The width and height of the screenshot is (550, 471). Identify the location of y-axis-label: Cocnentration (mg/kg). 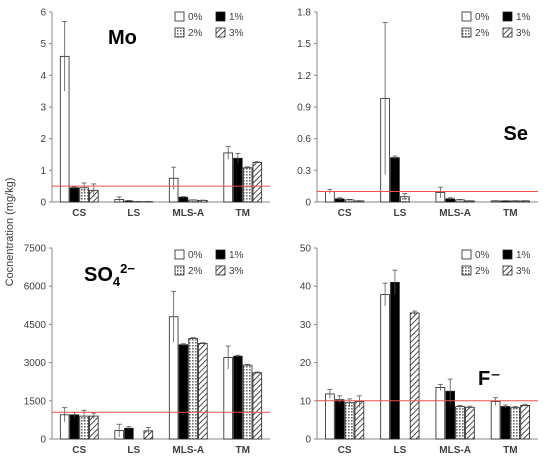
(10, 232).